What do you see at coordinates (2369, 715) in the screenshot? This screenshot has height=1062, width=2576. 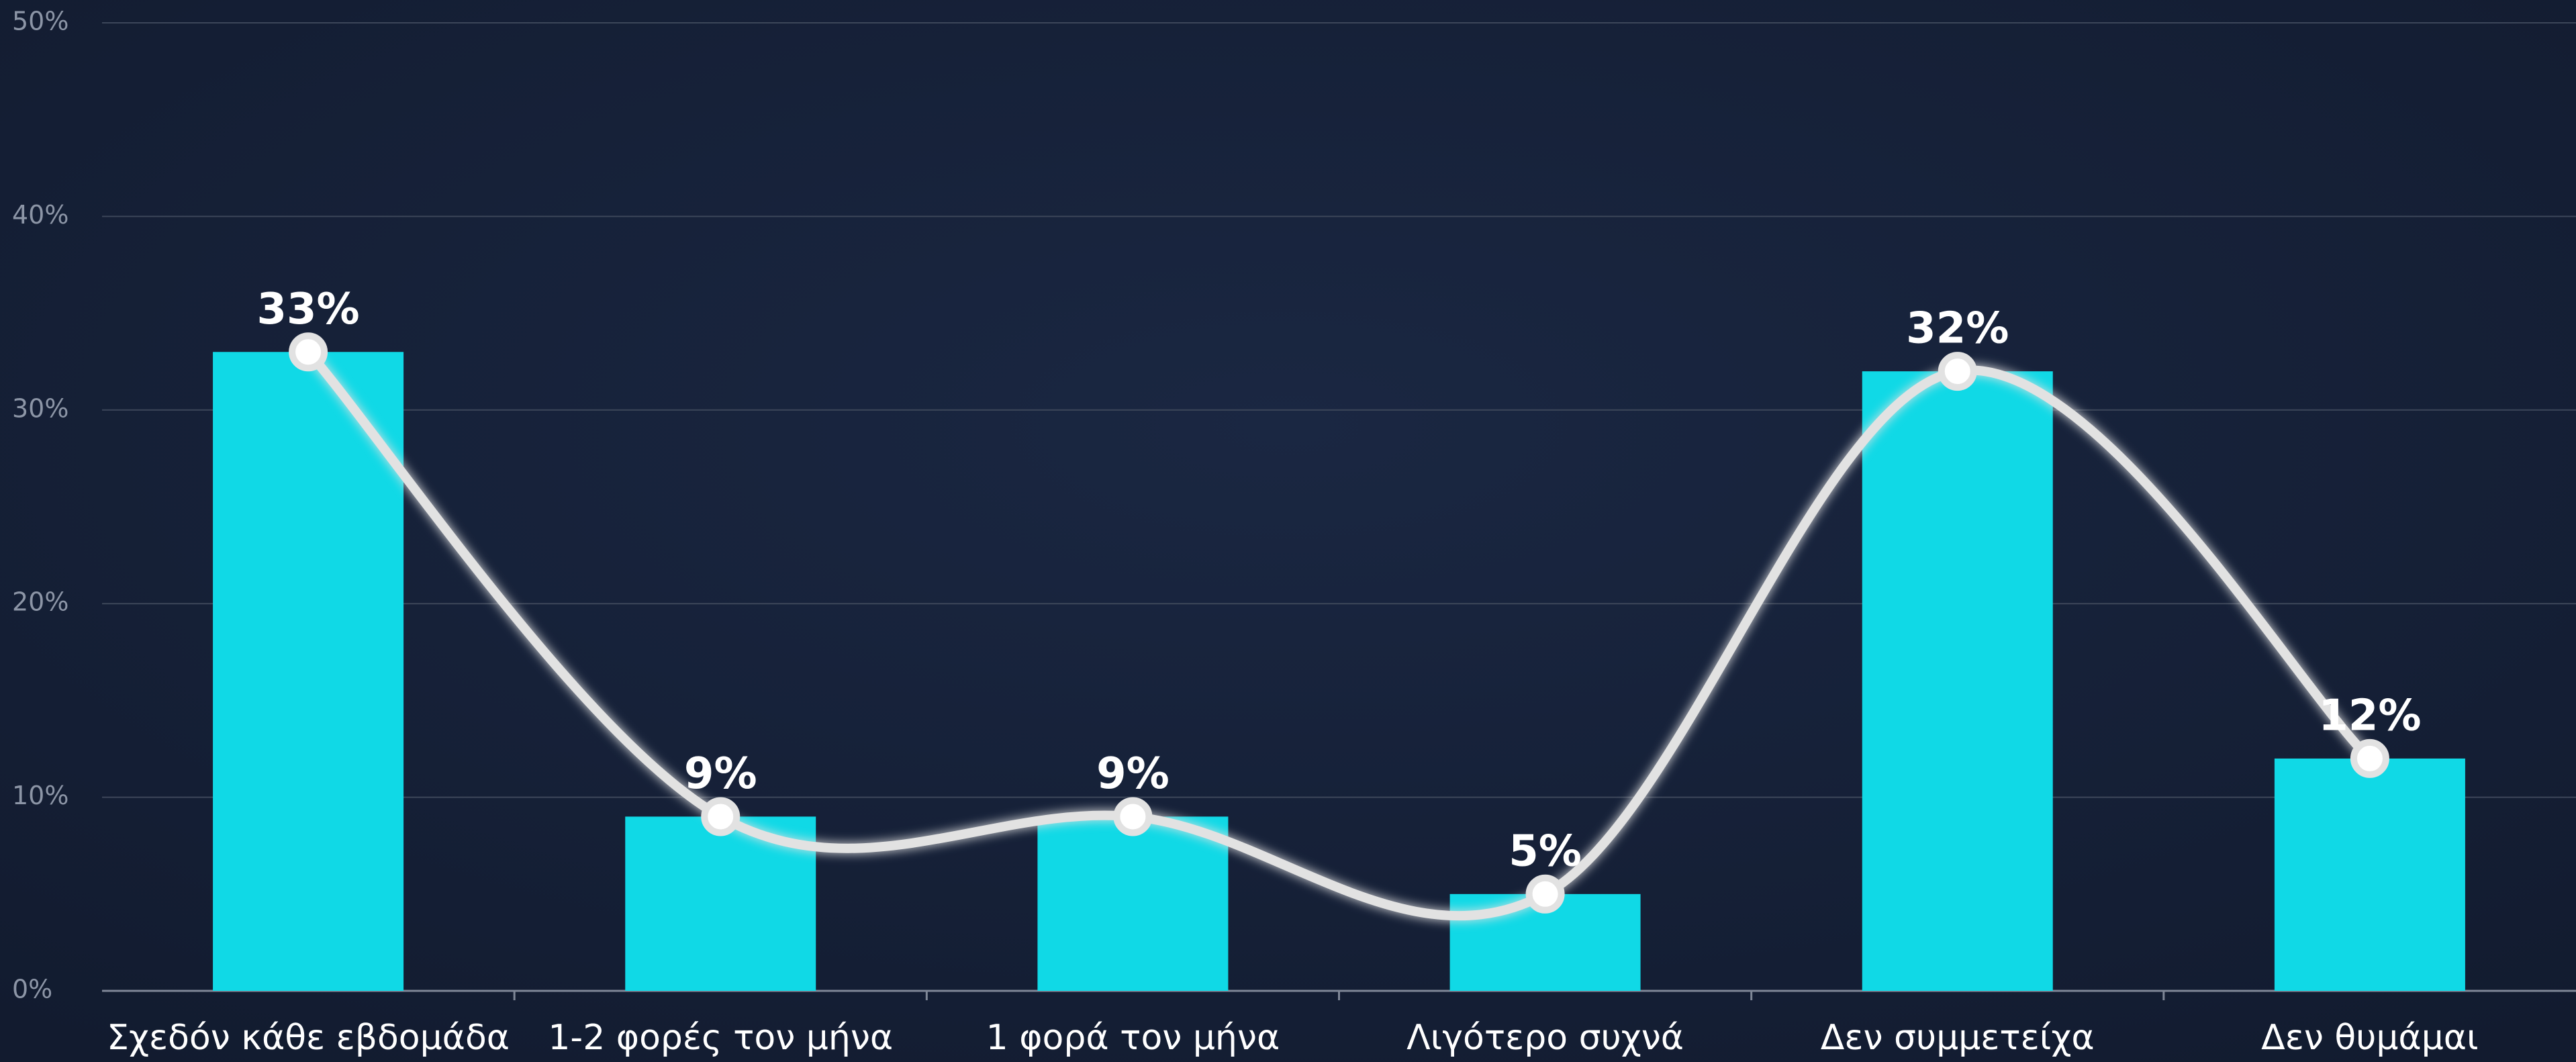 I see `value-label: 12%` at bounding box center [2369, 715].